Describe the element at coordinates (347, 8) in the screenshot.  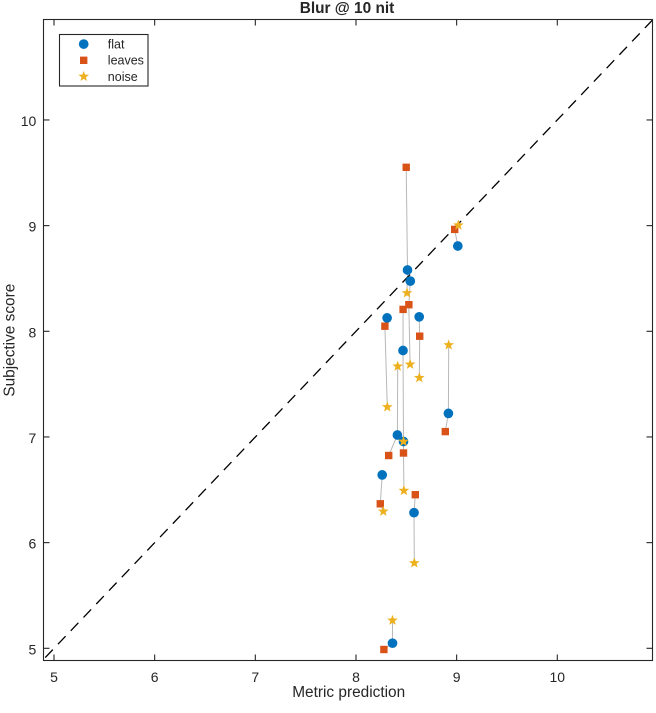
I see `svg-text: Blur @ 10 nit` at that location.